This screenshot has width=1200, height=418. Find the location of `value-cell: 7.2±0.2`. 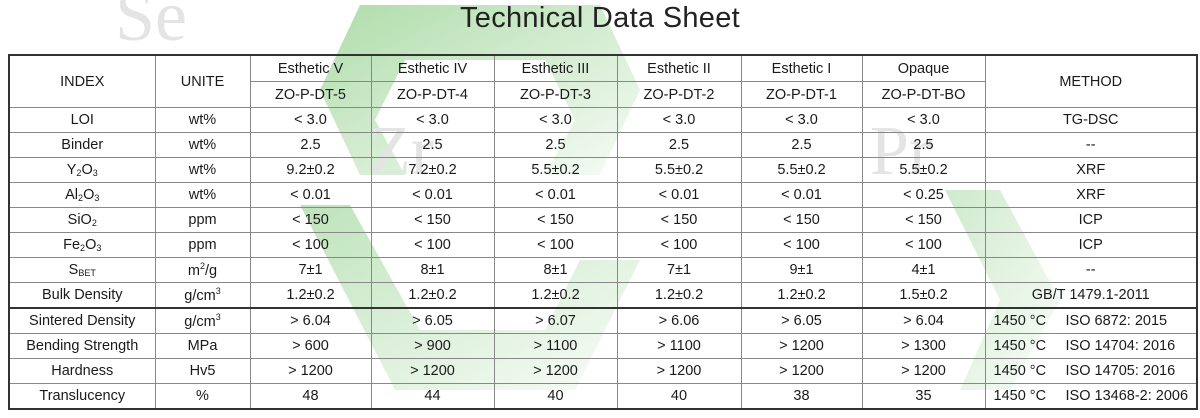

value-cell: 7.2±0.2 is located at coordinates (432, 170).